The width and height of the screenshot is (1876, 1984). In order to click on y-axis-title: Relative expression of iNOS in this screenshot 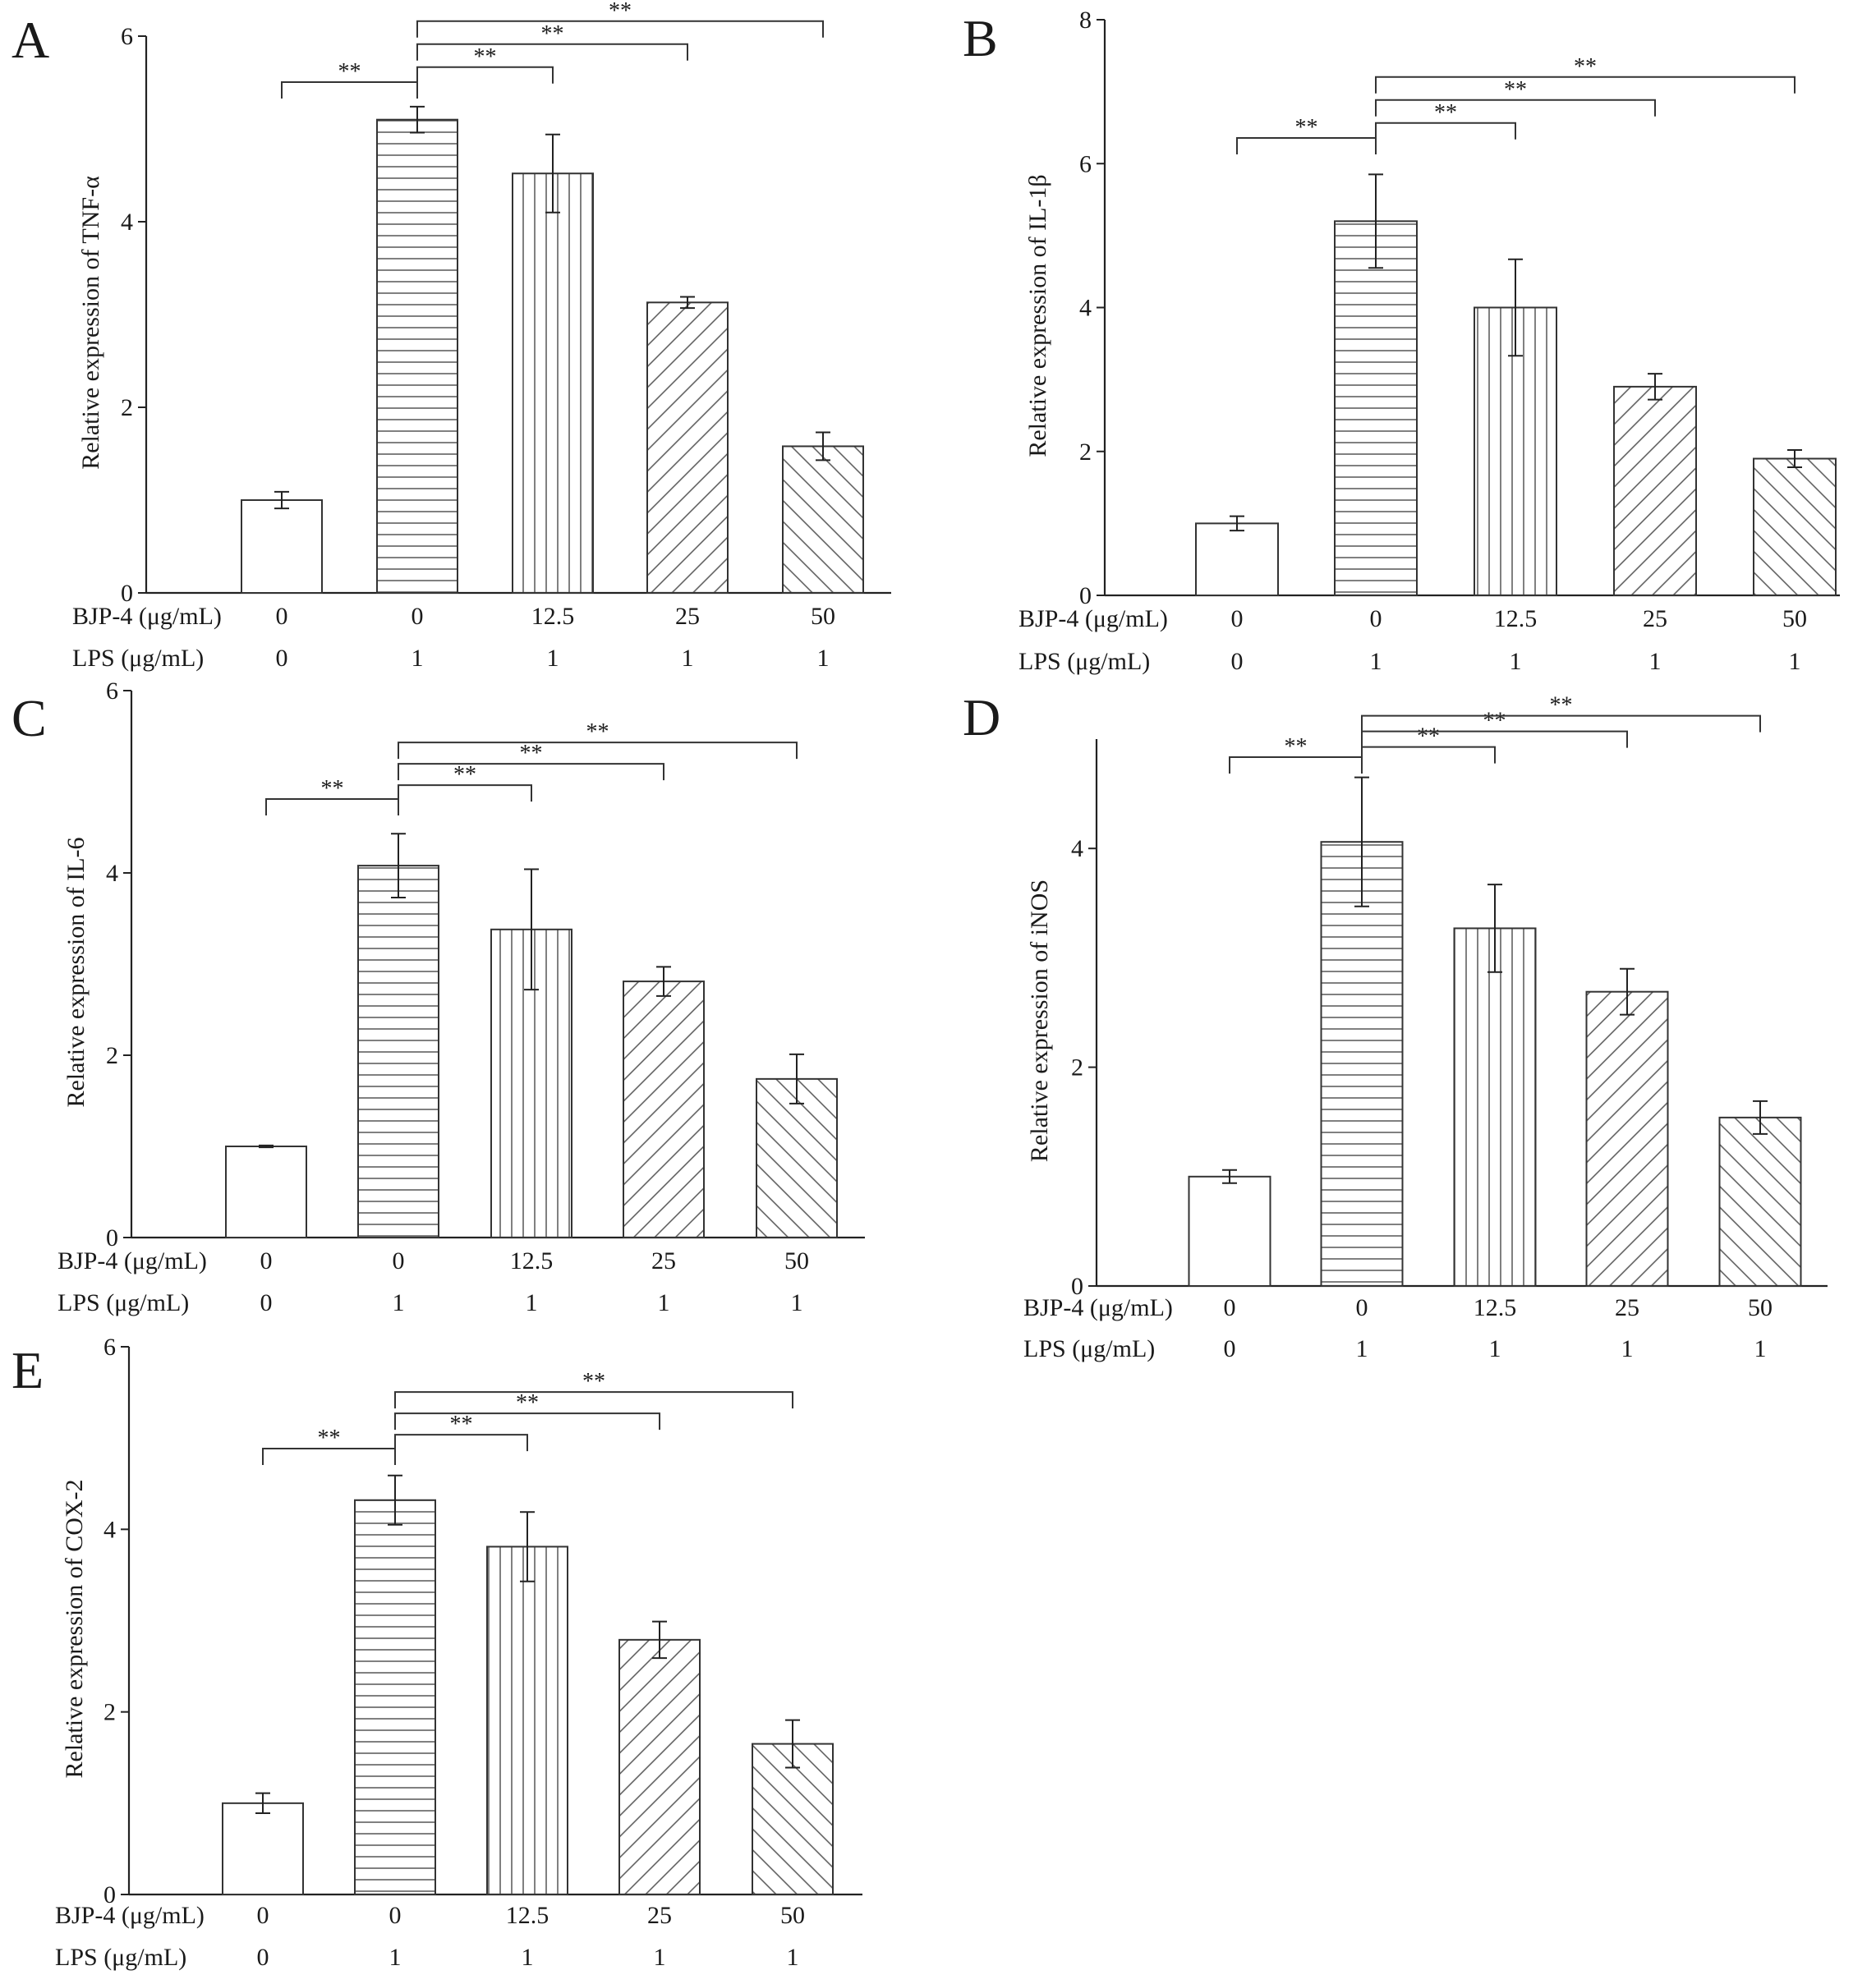, I will do `click(1039, 1020)`.